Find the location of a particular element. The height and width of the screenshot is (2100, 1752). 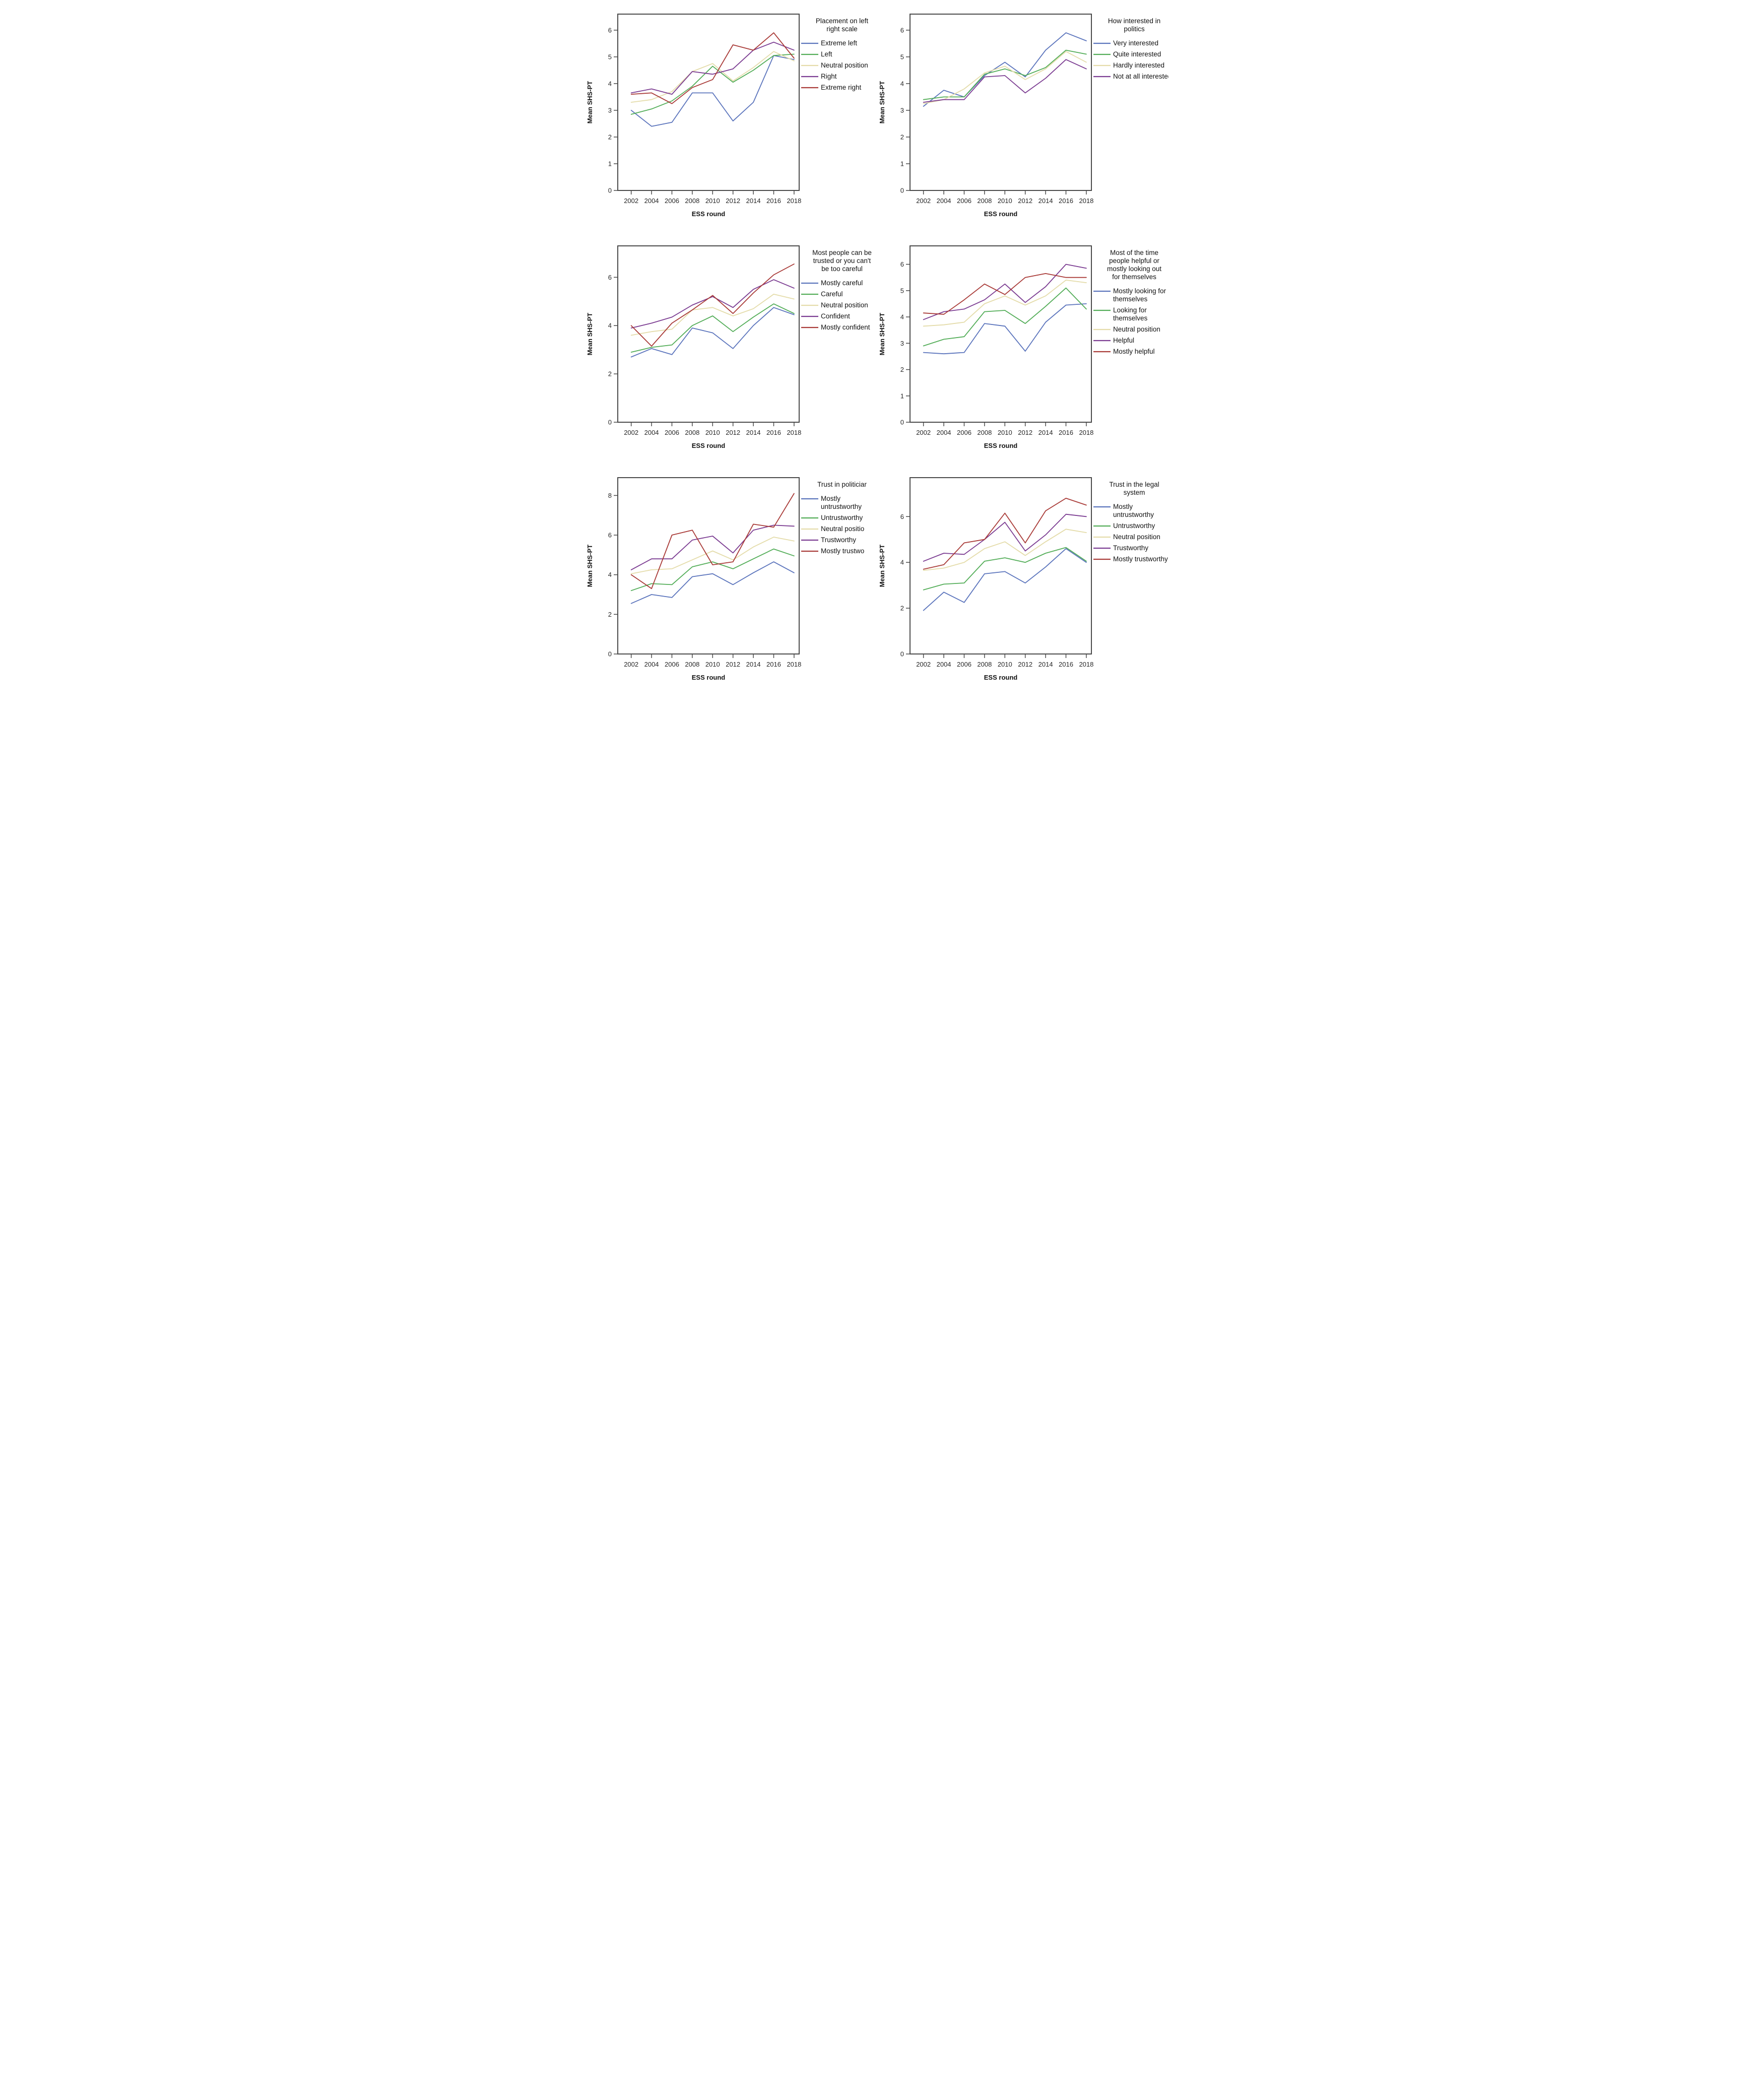

legend-item-label: Left is located at coordinates (827, 54).